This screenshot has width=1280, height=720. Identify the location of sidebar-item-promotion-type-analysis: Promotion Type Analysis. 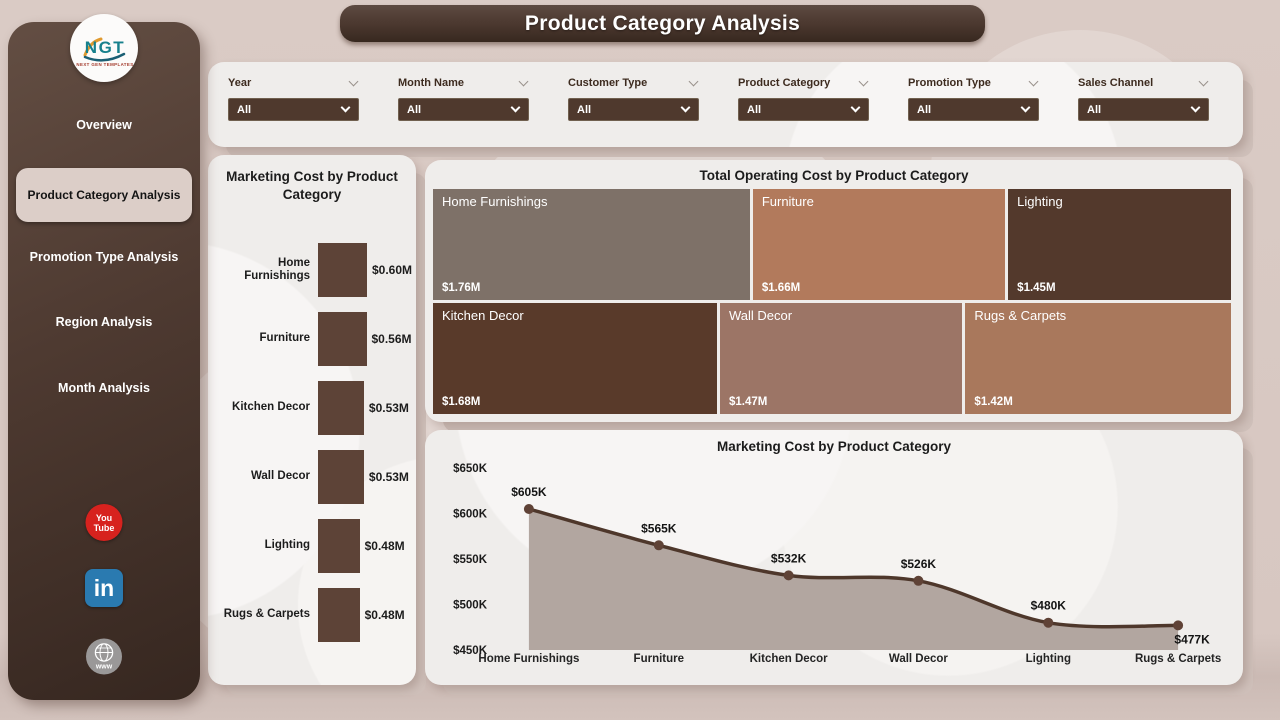
(104, 257).